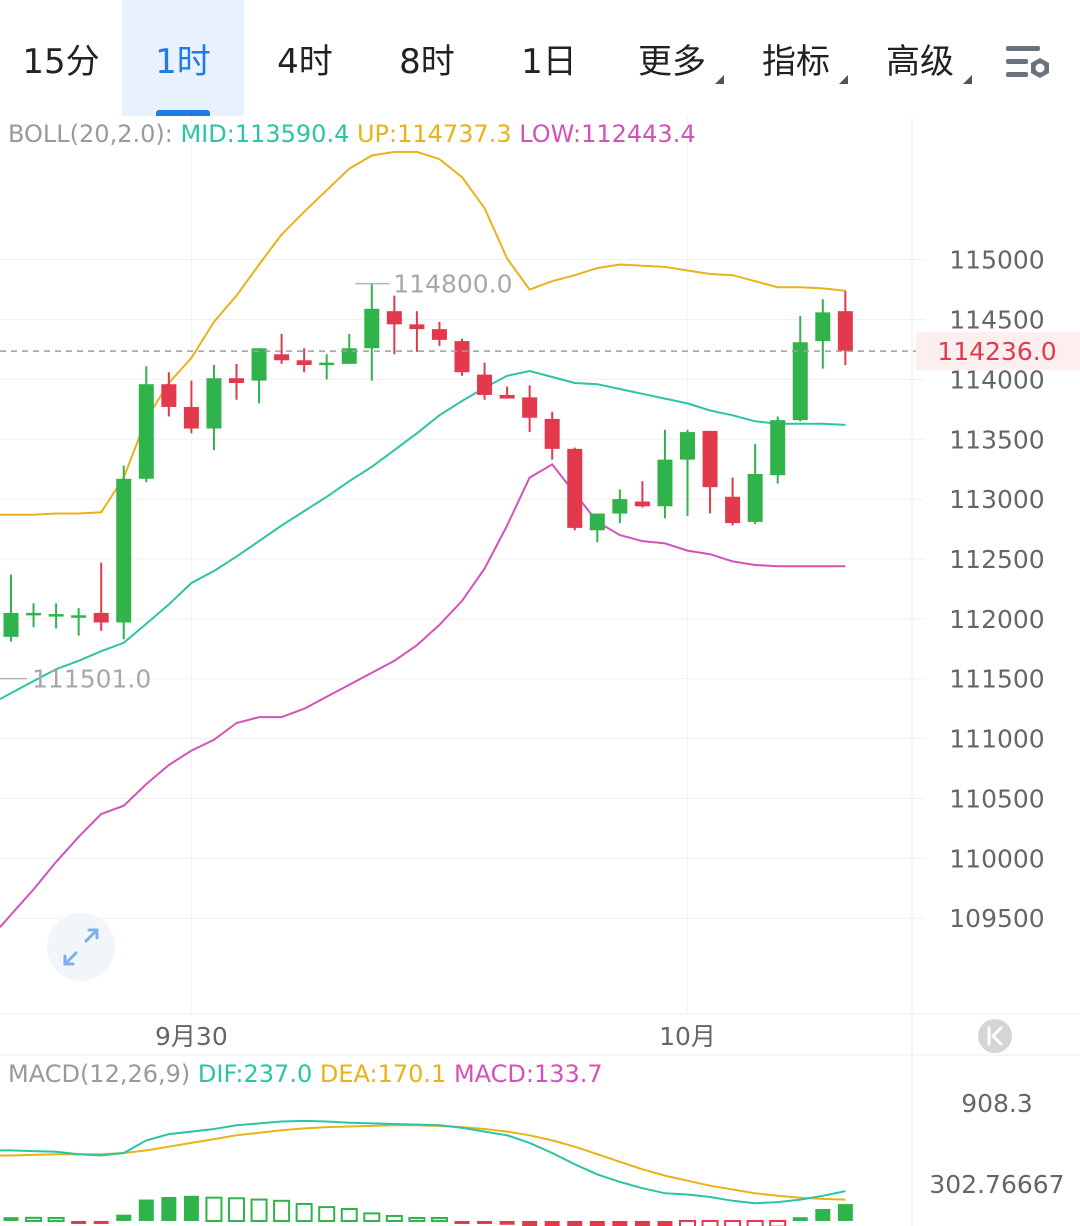  I want to click on time-tick-label: 9月30, so click(191, 1036).